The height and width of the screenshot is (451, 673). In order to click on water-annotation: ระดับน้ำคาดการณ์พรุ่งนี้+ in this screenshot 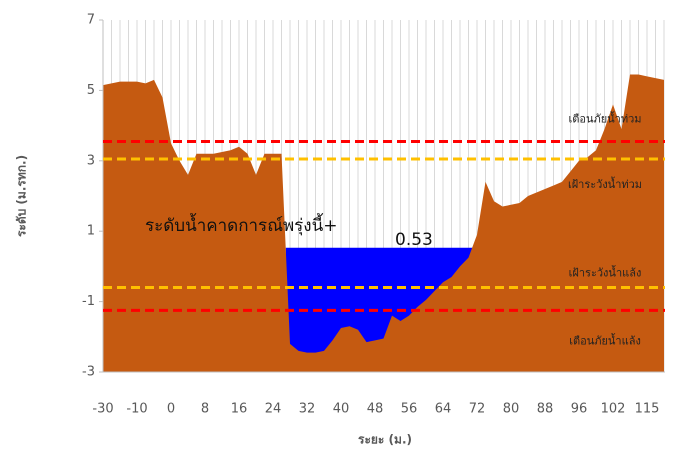, I will do `click(241, 224)`.